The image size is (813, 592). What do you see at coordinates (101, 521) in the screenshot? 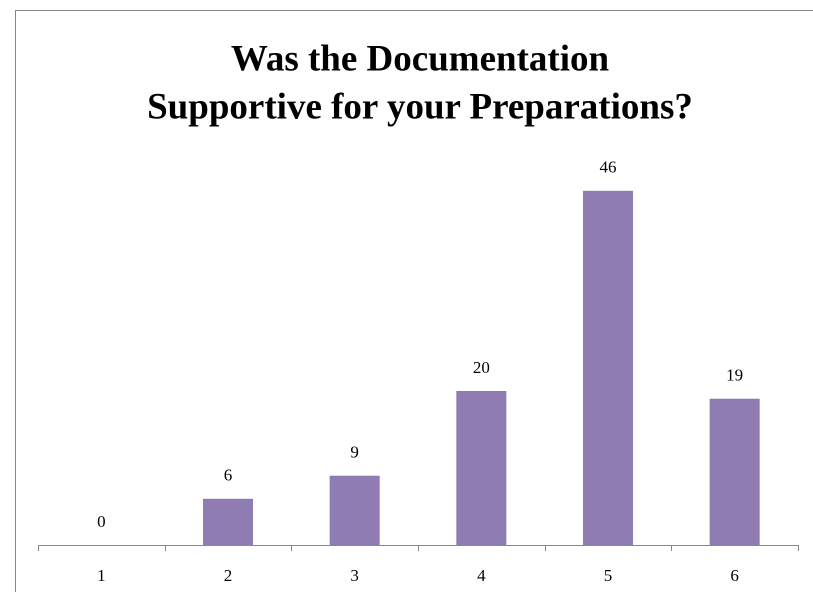
I see `data-label: 0` at bounding box center [101, 521].